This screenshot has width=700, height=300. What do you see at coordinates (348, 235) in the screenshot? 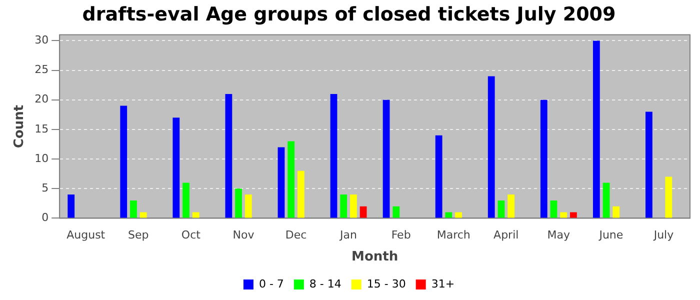
I see `x-tick-label: Jan` at bounding box center [348, 235].